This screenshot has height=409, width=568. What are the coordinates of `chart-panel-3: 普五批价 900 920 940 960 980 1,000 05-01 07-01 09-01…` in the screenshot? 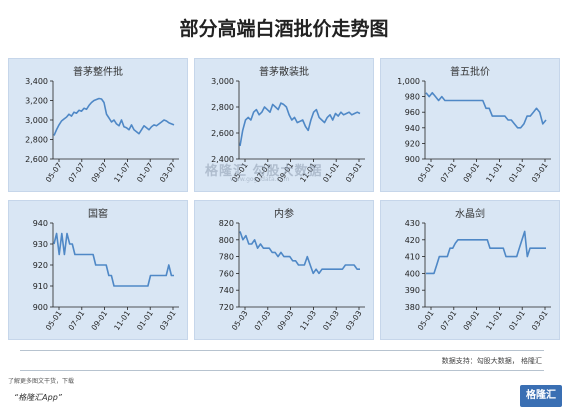 It's located at (470, 125).